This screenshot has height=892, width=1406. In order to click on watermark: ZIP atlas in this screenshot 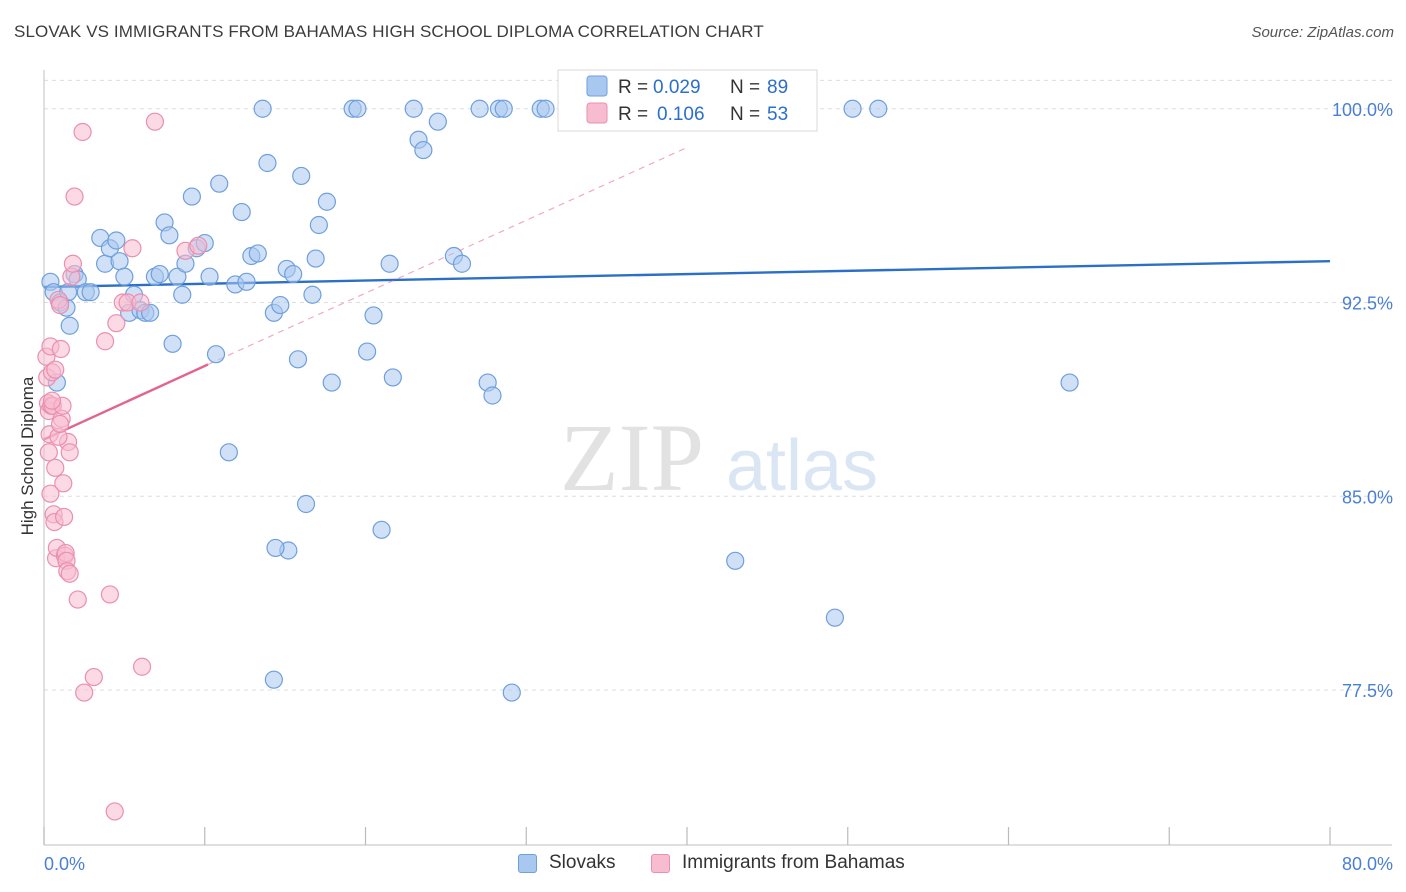, I will do `click(719, 457)`.